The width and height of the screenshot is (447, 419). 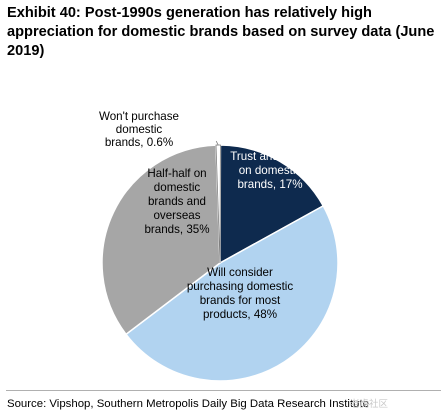 I want to click on slice-label-line: Won't purchase, so click(x=139, y=116).